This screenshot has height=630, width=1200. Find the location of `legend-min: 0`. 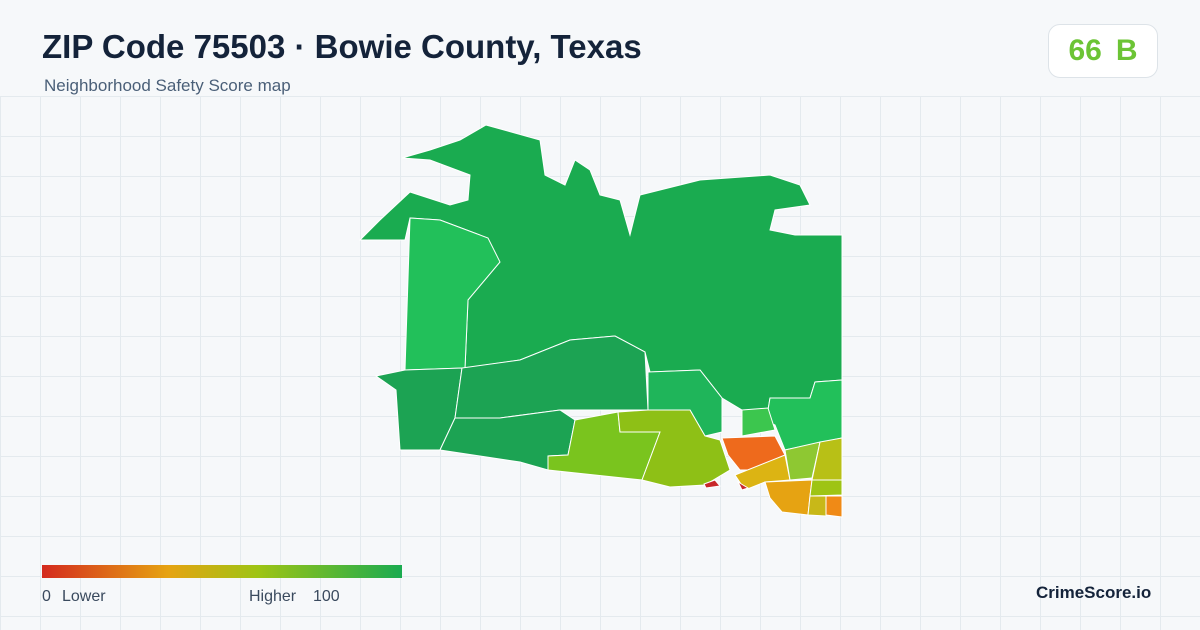

legend-min: 0 is located at coordinates (46, 596).